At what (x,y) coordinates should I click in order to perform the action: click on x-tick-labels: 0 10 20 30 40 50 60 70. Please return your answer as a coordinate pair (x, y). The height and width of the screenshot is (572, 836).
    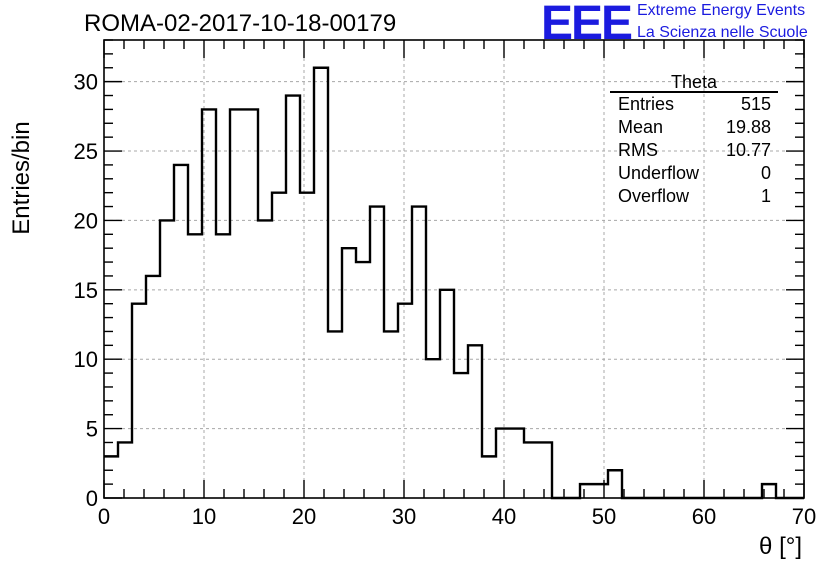
    Looking at the image, I should click on (457, 516).